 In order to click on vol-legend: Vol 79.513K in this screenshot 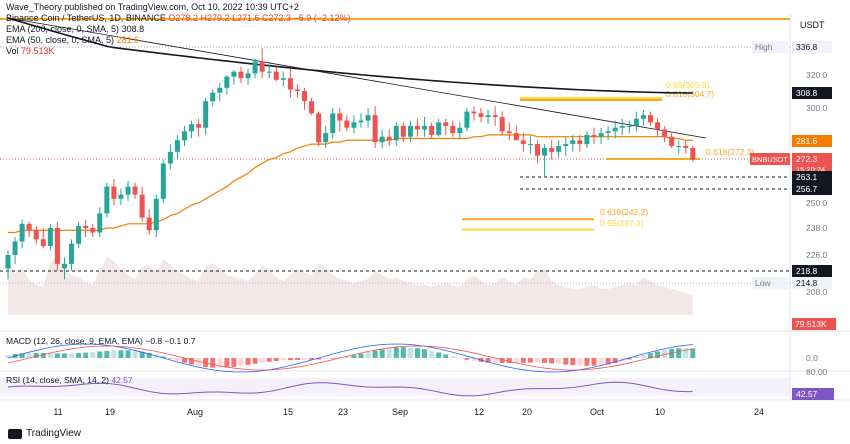, I will do `click(30, 51)`.